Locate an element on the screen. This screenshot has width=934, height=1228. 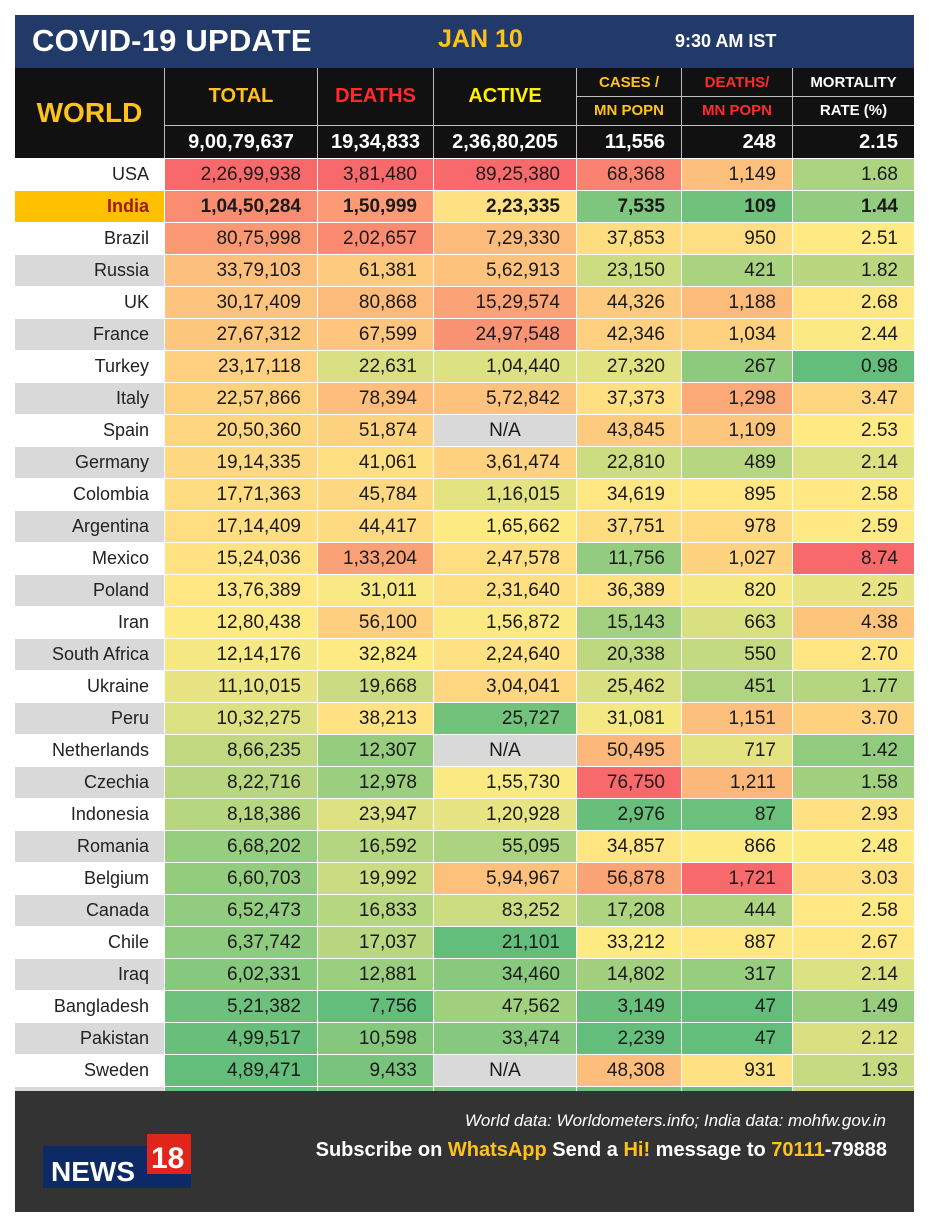
country-name: Argentina is located at coordinates (89, 526).